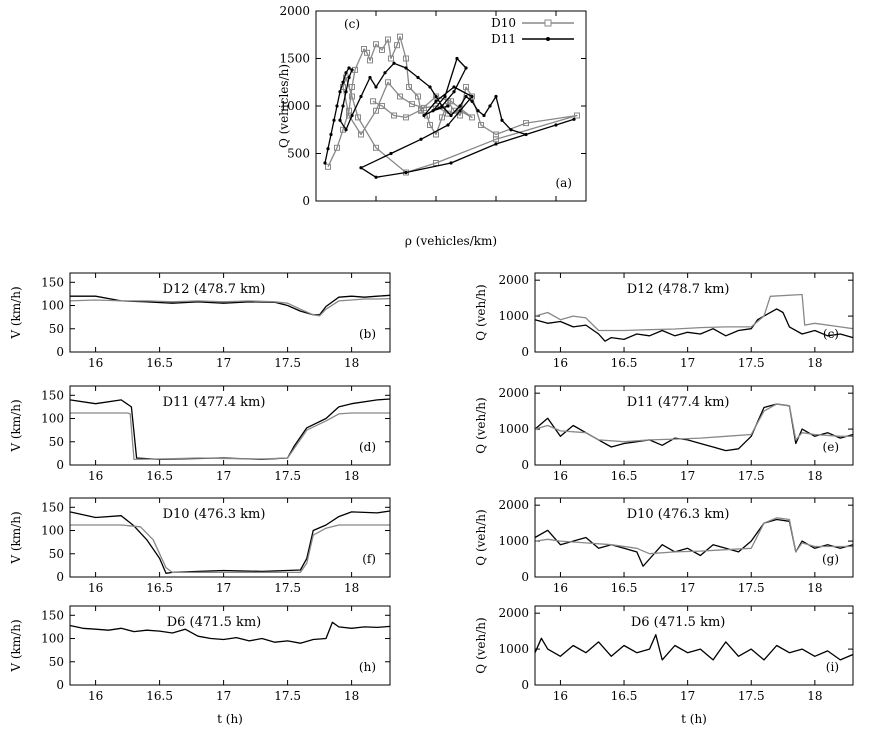 The height and width of the screenshot is (737, 872). What do you see at coordinates (832, 667) in the screenshot?
I see `panel-label: (i)` at bounding box center [832, 667].